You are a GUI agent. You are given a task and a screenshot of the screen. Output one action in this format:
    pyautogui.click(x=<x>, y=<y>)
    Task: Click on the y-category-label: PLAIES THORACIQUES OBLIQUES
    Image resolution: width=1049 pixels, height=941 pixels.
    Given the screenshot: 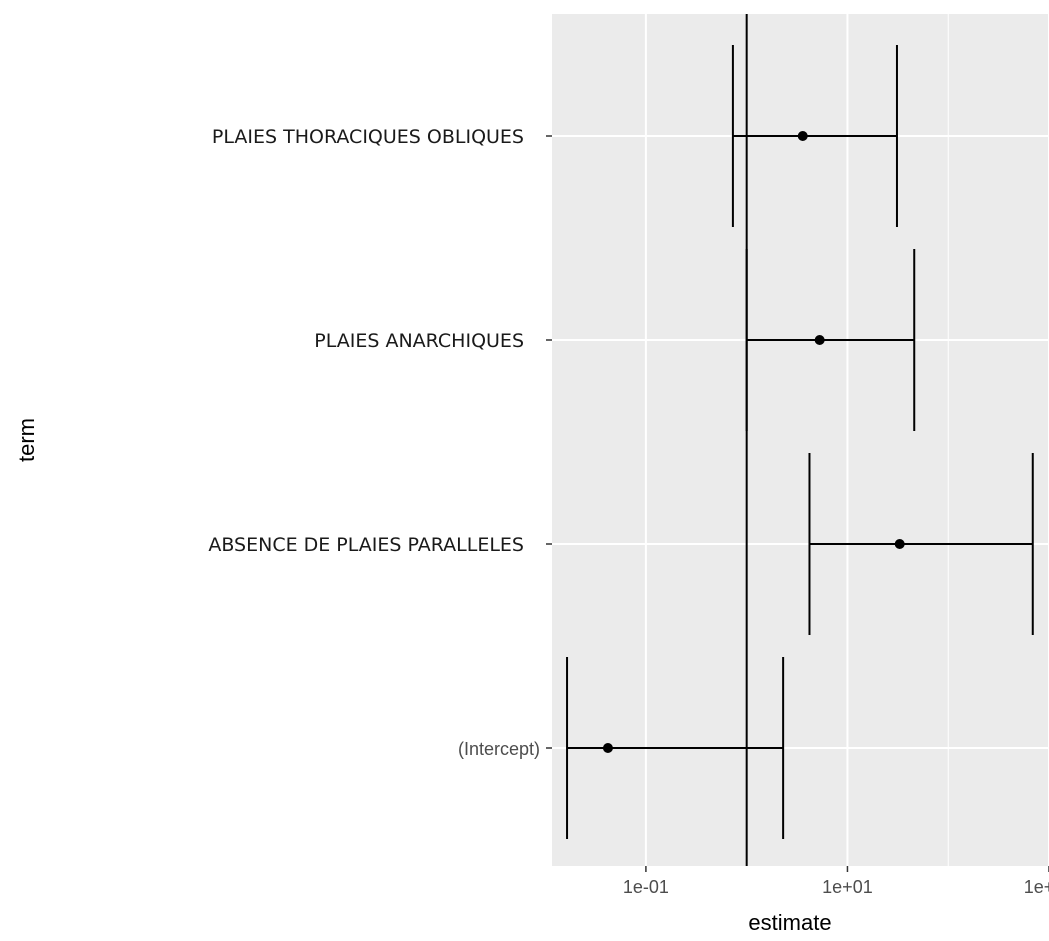 What is the action you would take?
    pyautogui.click(x=368, y=137)
    